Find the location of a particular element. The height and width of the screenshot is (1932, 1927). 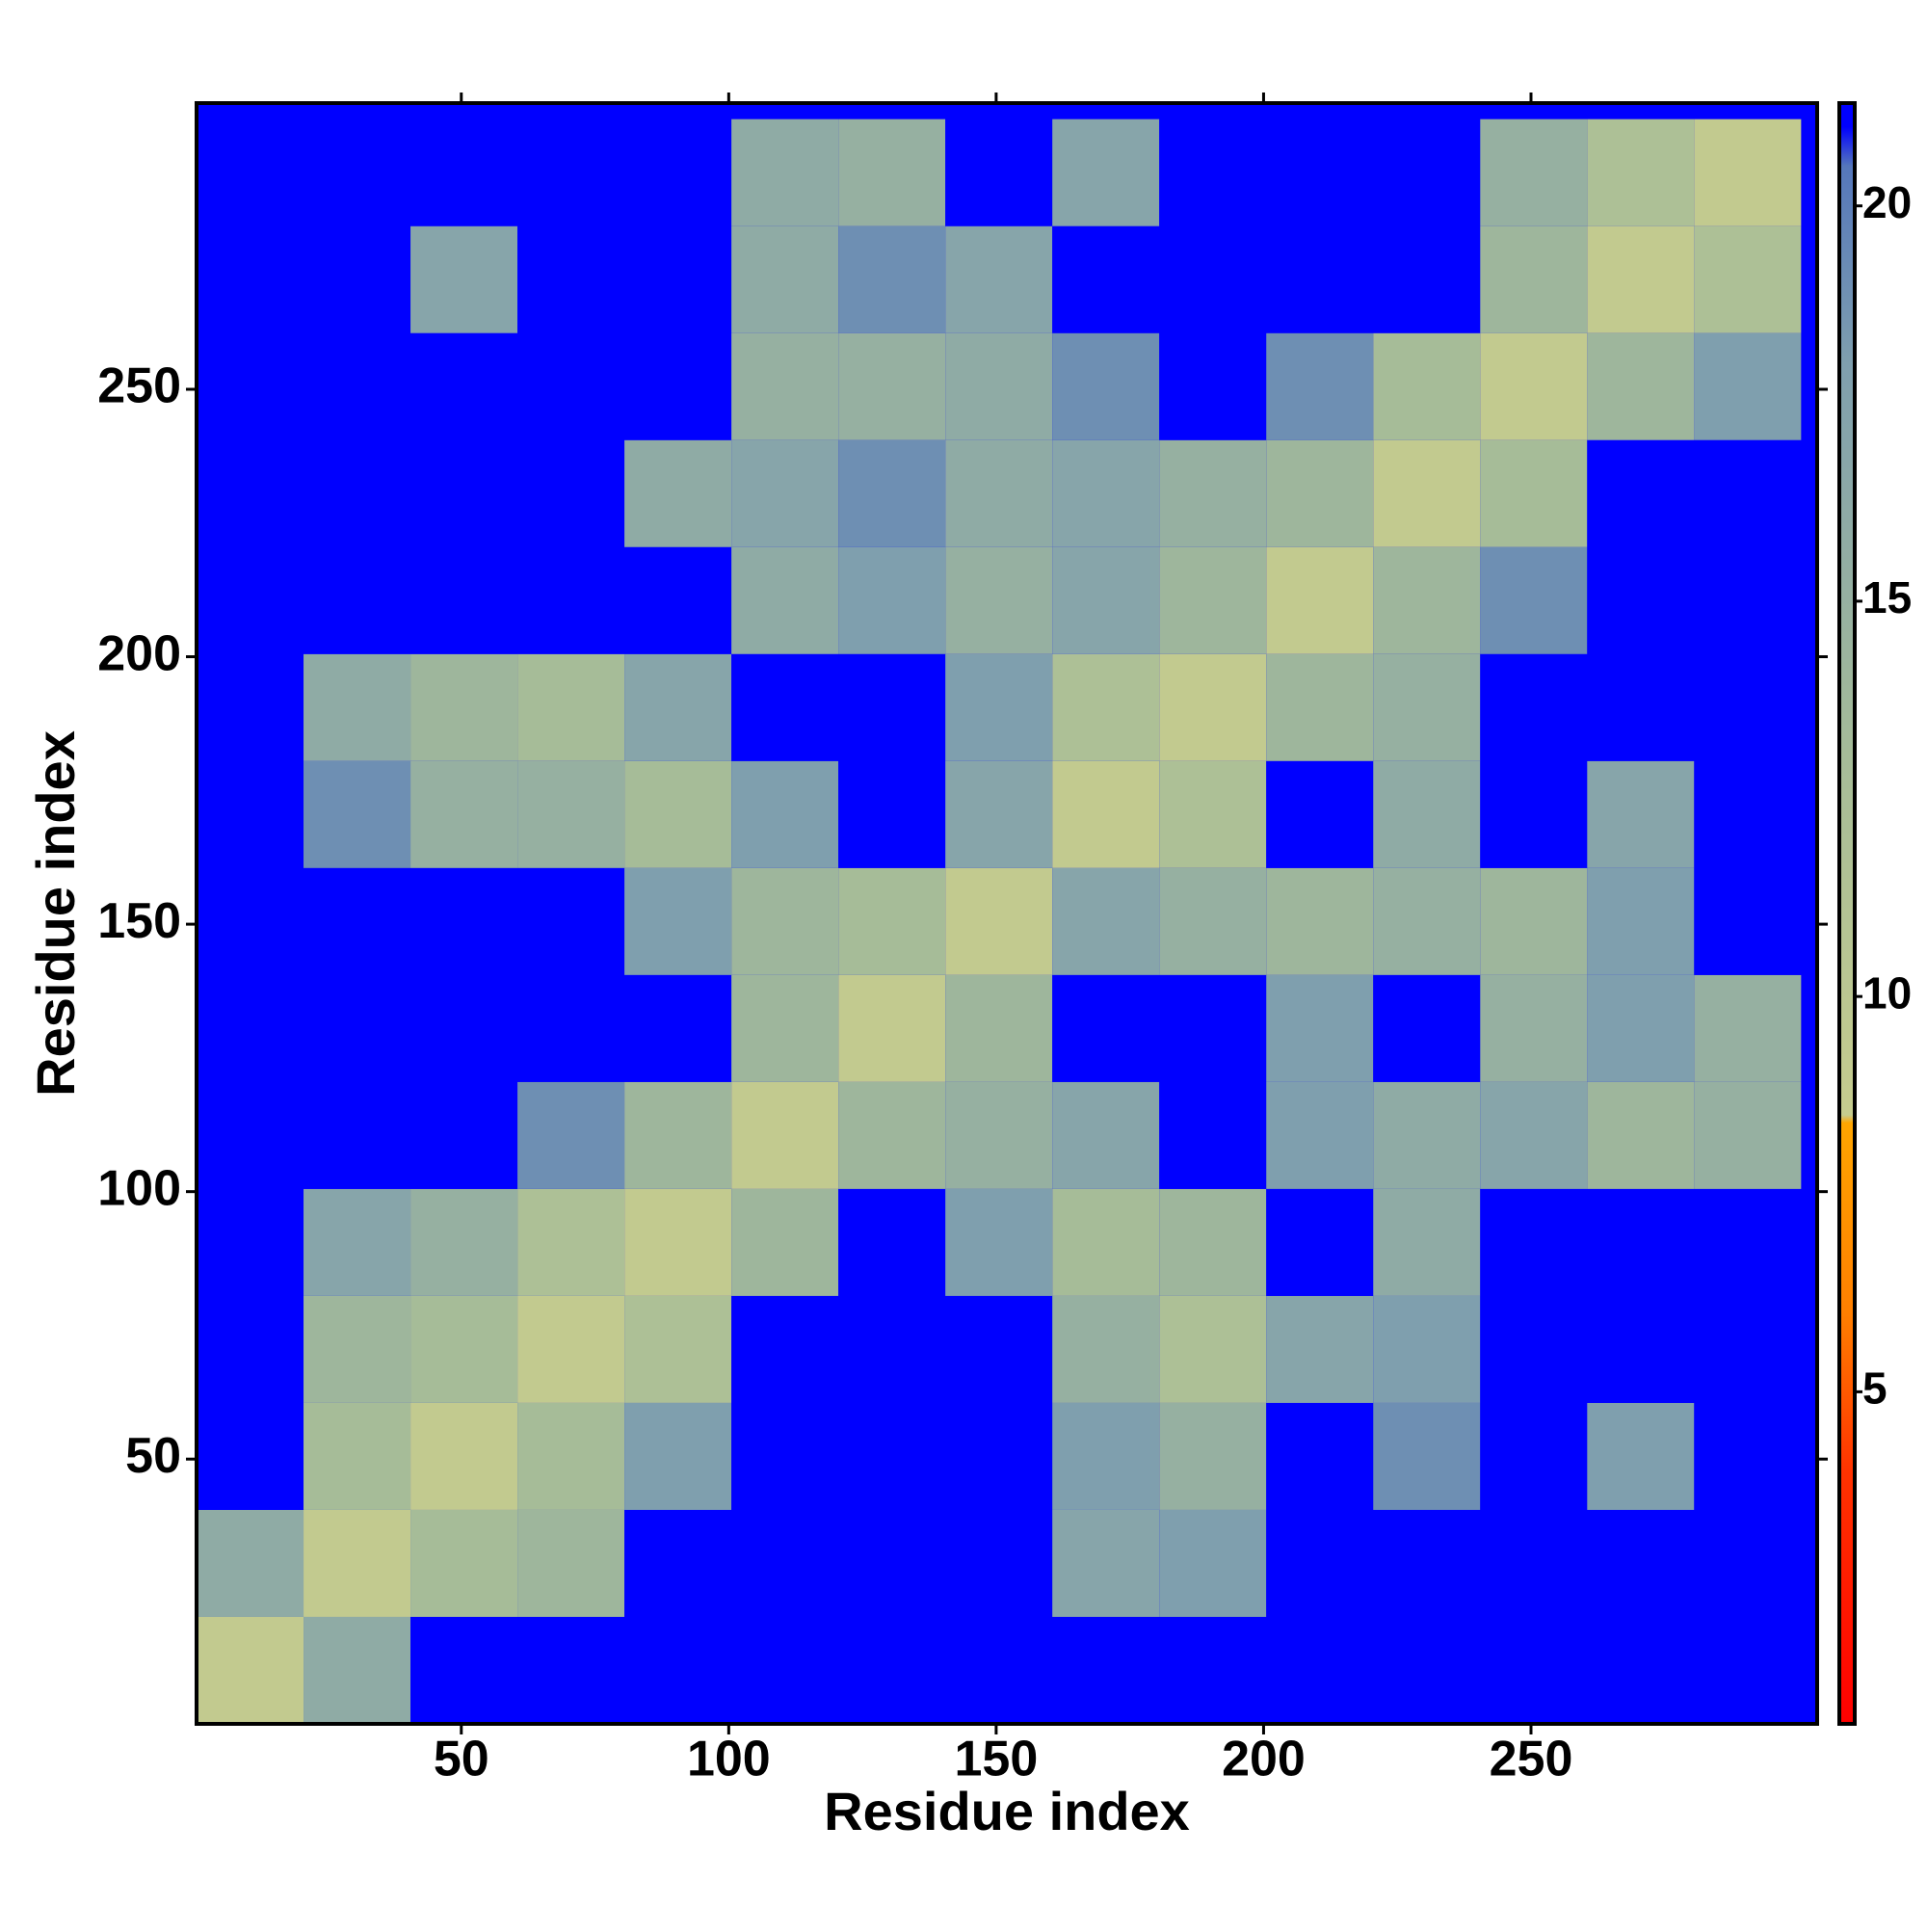

colorbar-tick-label: 20 is located at coordinates (1887, 202).